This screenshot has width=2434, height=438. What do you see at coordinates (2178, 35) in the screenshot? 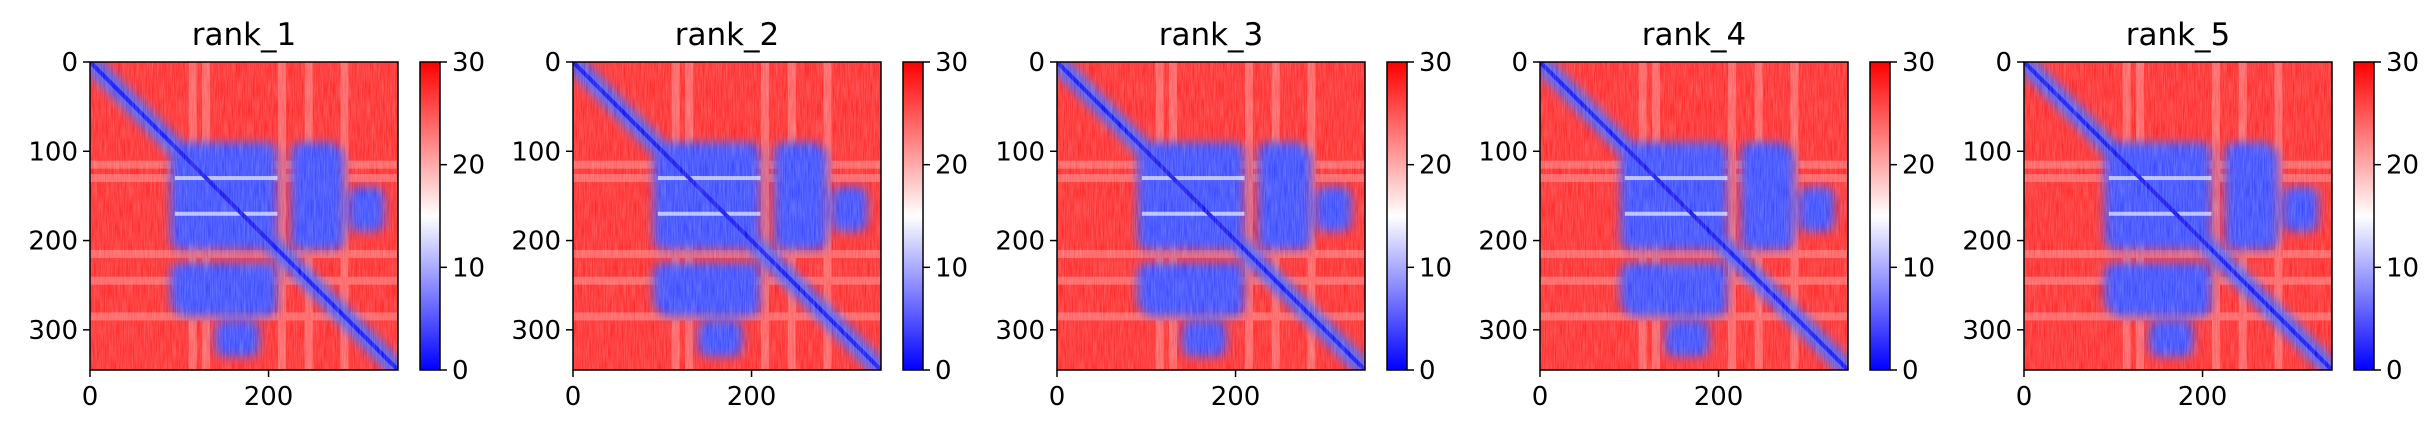
I see `heatmap-title: rank_5` at bounding box center [2178, 35].